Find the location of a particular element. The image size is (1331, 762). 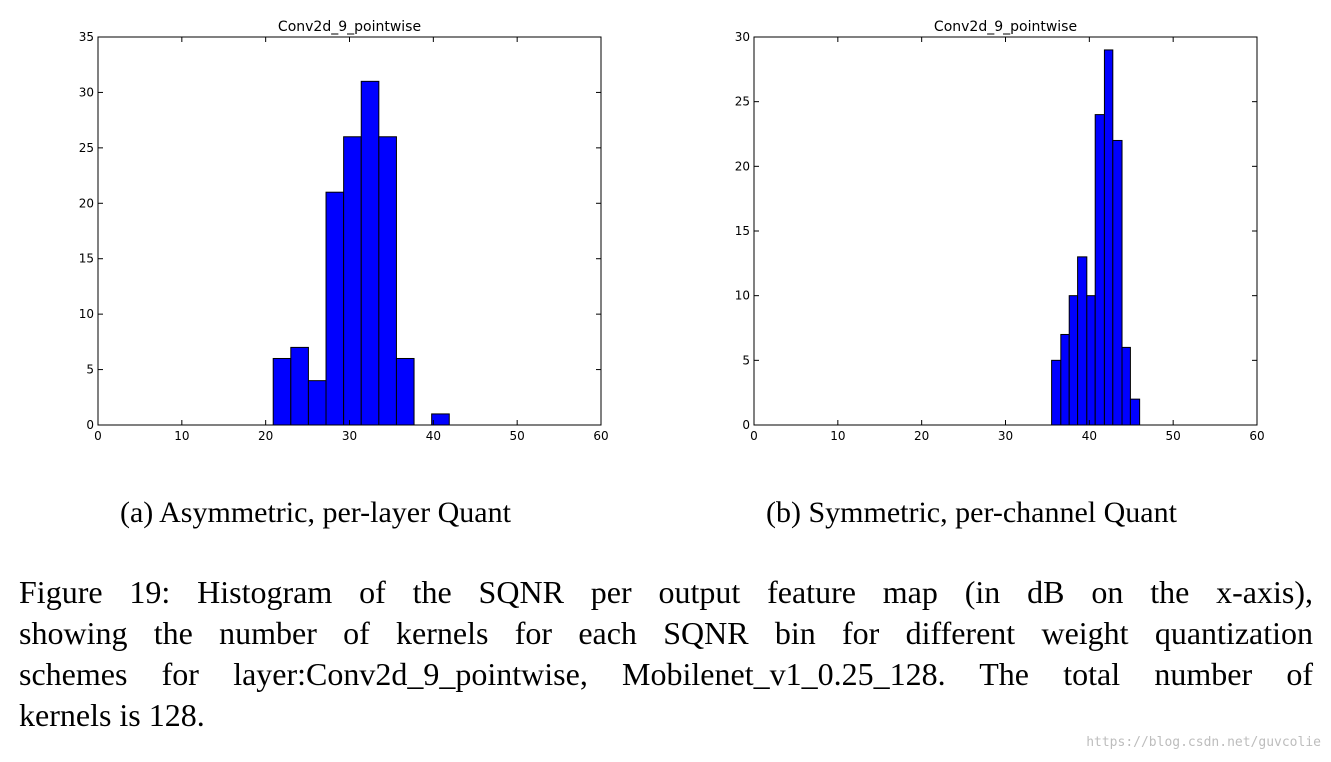

watermark: https://blog.csdn.net/guvcolie is located at coordinates (1203, 742).